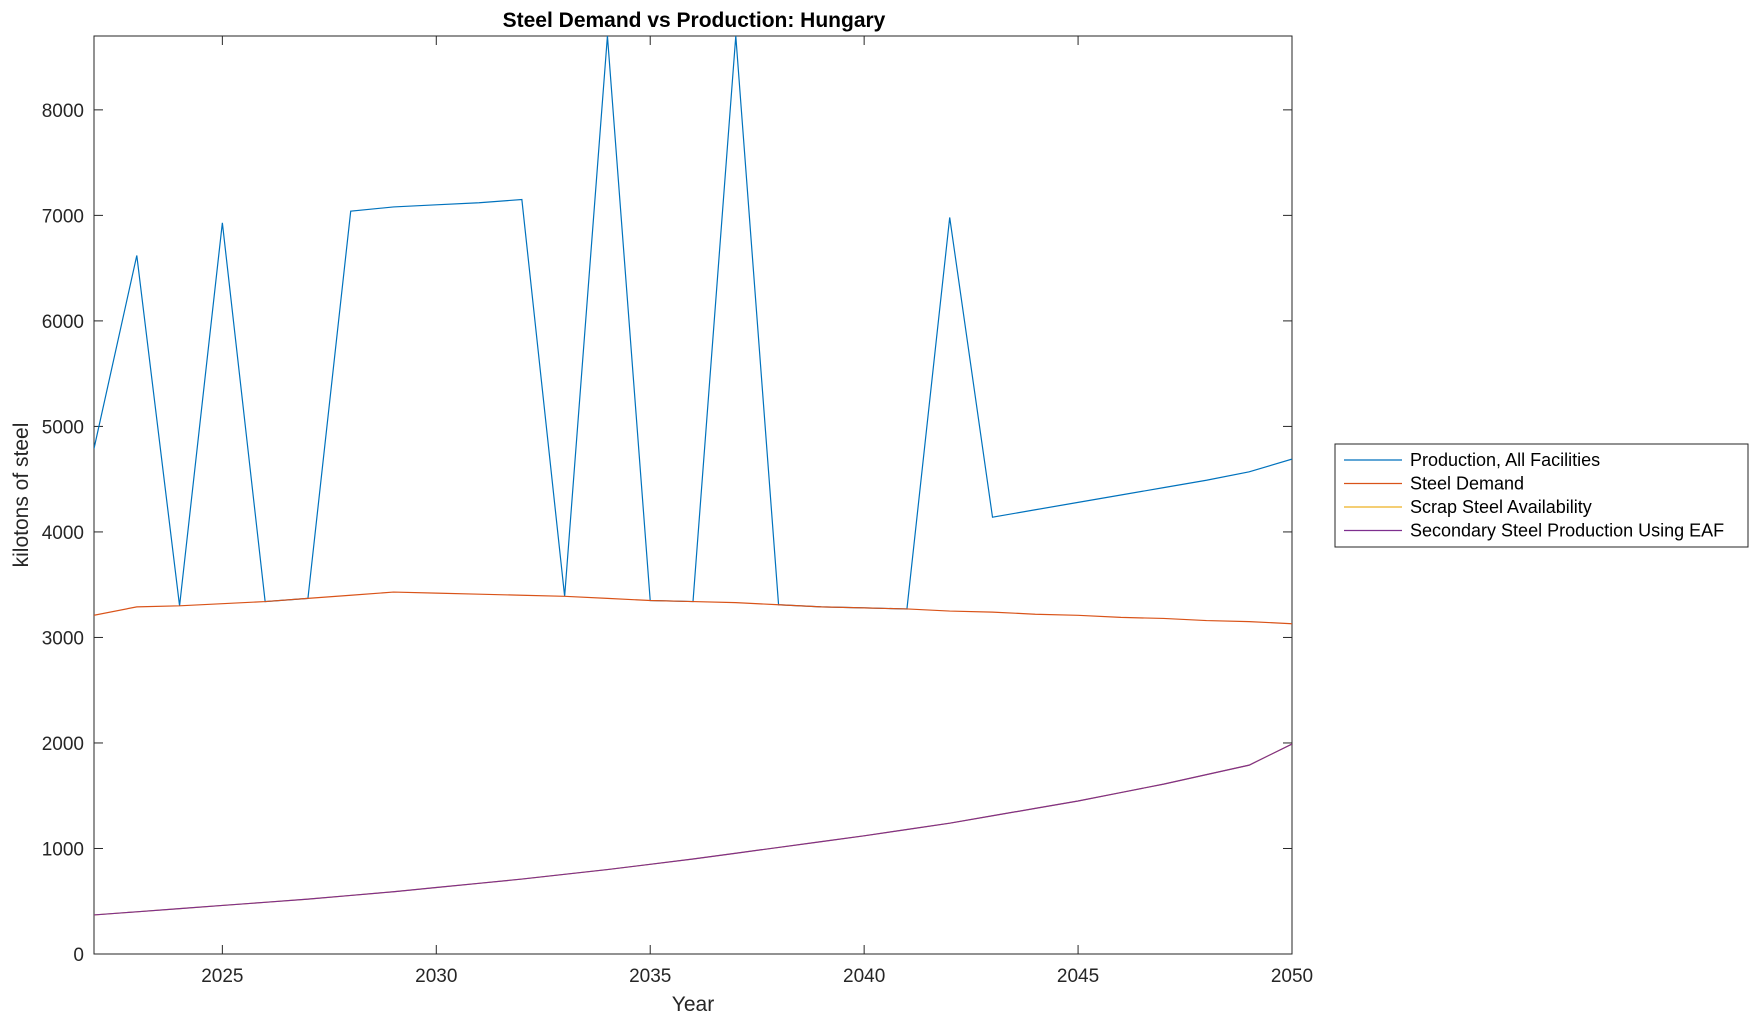  What do you see at coordinates (63, 638) in the screenshot?
I see `y-tick-label: 3000` at bounding box center [63, 638].